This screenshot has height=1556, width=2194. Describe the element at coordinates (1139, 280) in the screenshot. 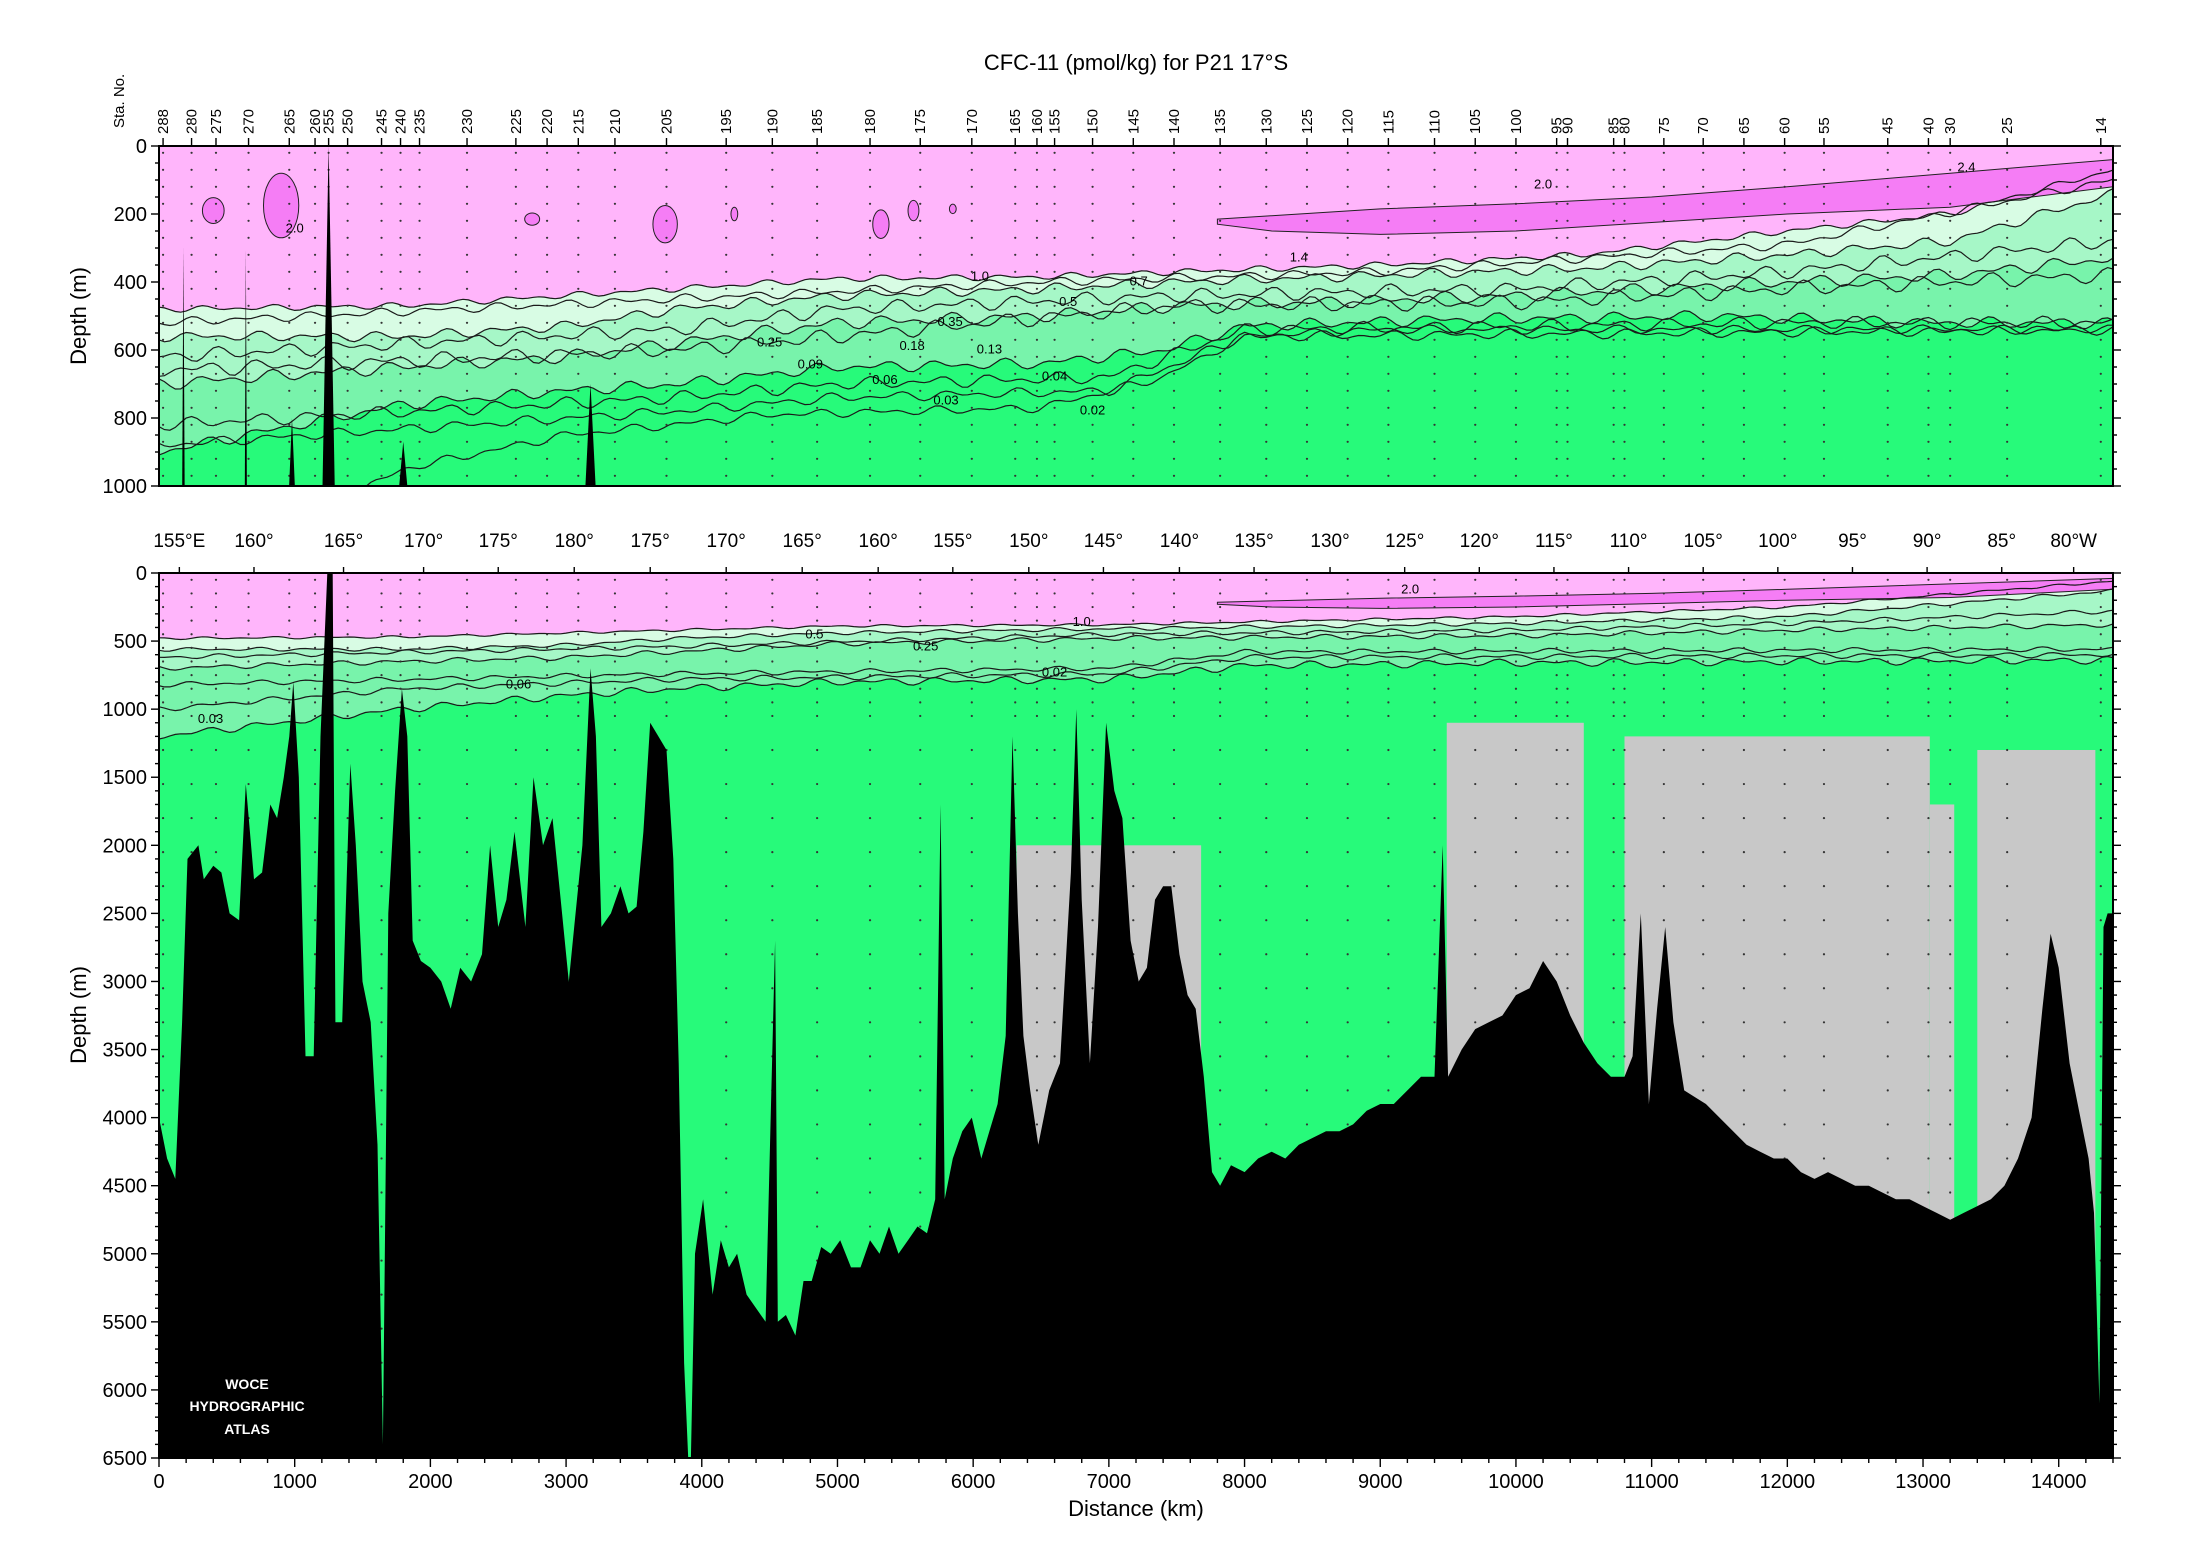

I see `contour-label: 0.7` at that location.